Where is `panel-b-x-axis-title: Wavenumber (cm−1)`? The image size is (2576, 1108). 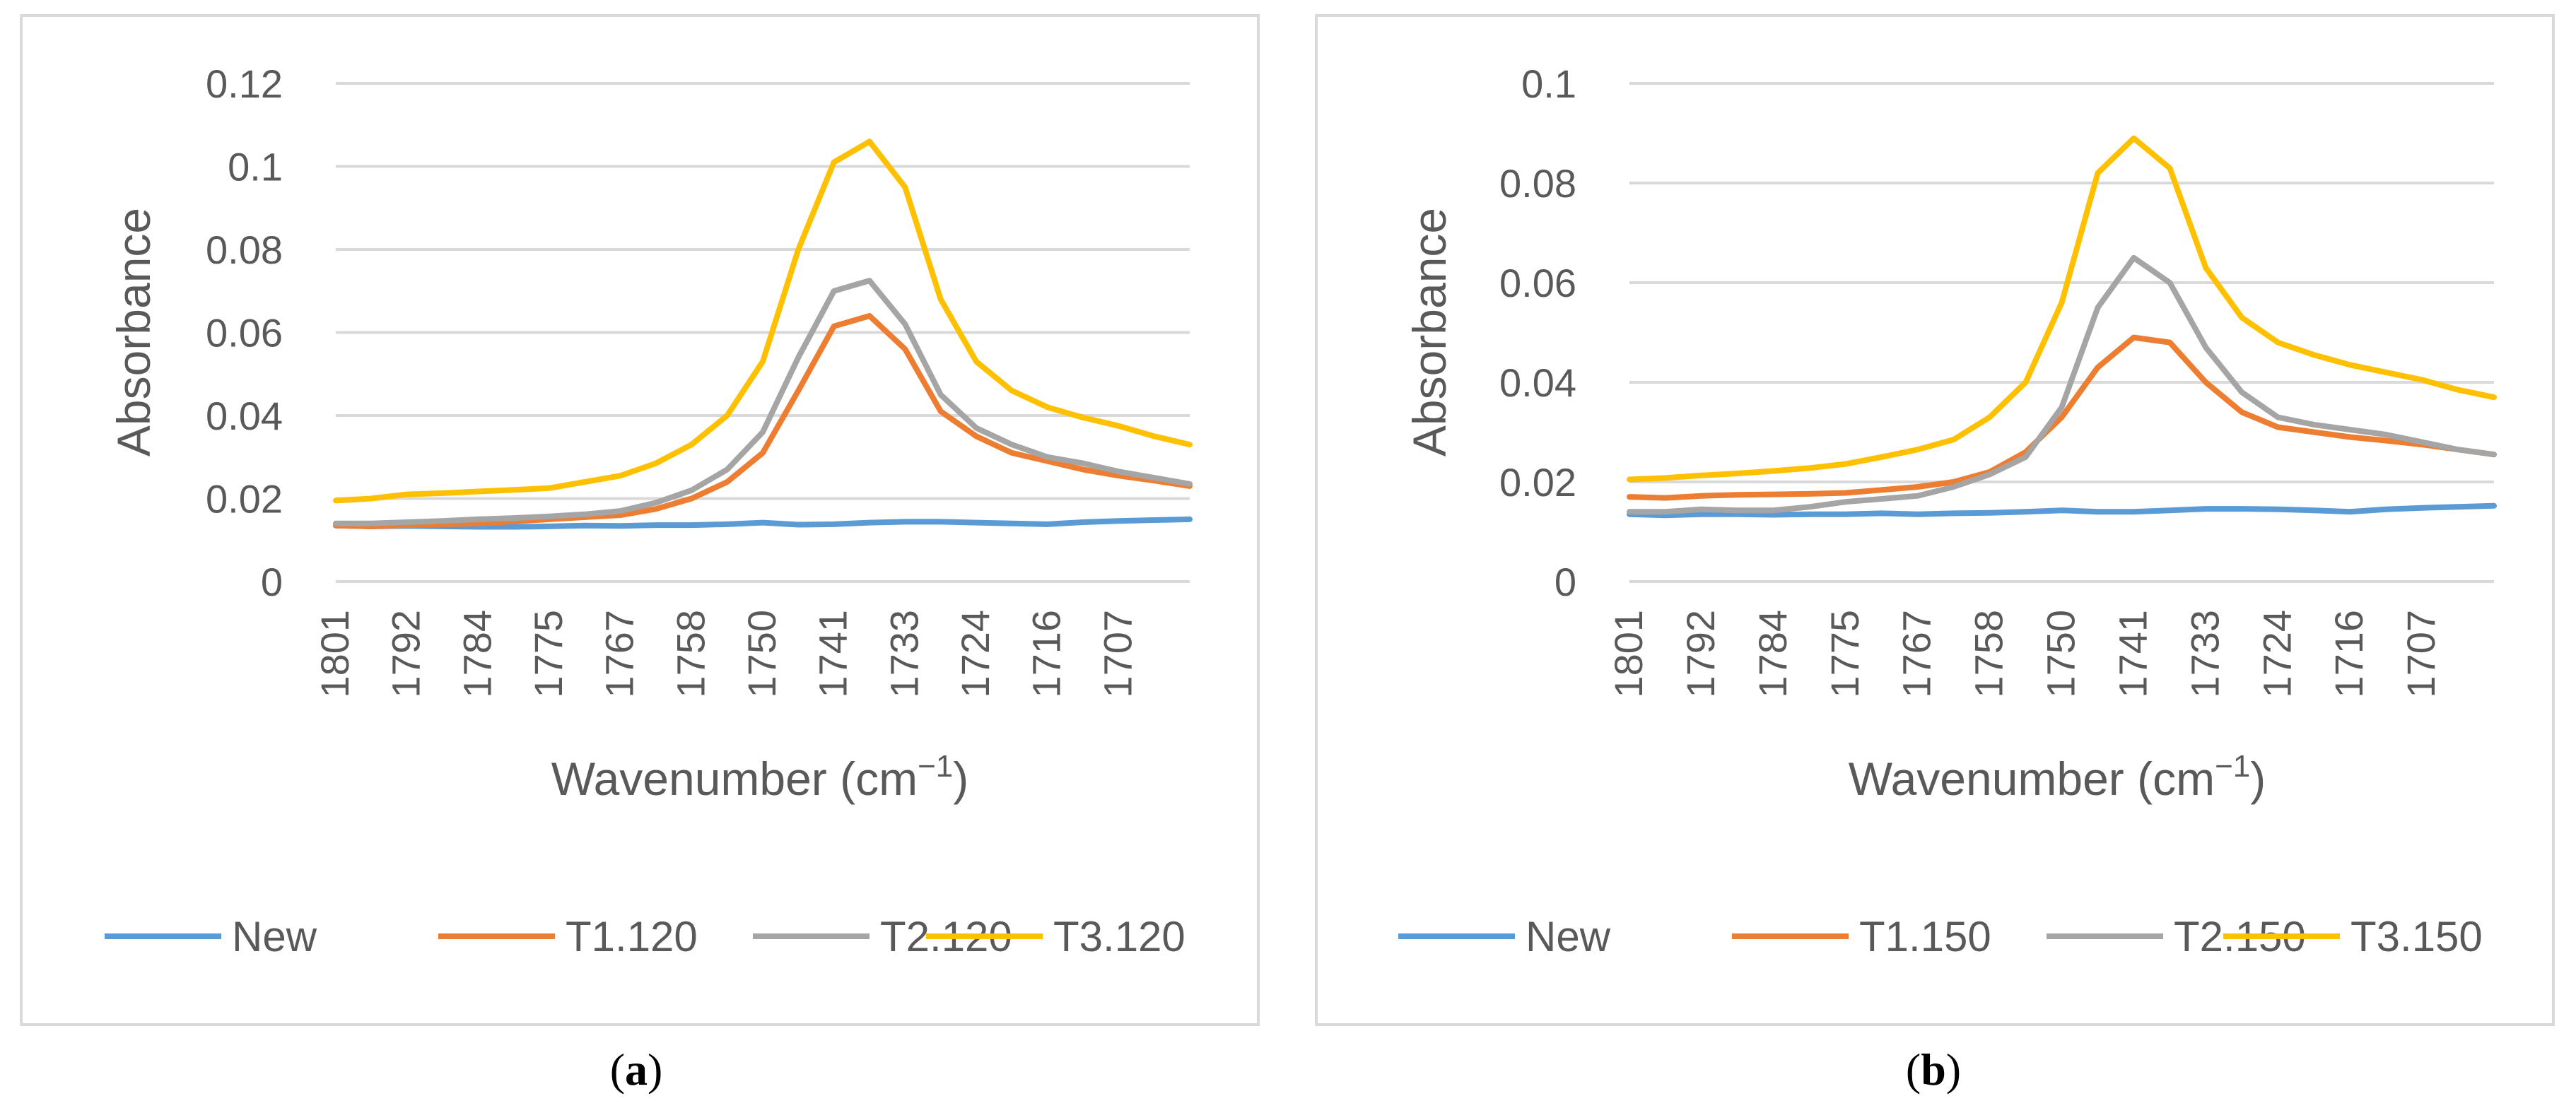 panel-b-x-axis-title: Wavenumber (cm−1) is located at coordinates (2057, 777).